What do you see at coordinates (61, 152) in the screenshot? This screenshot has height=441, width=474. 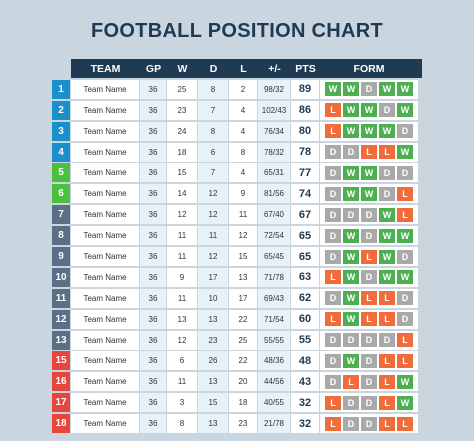 I see `rank-badge: 4` at bounding box center [61, 152].